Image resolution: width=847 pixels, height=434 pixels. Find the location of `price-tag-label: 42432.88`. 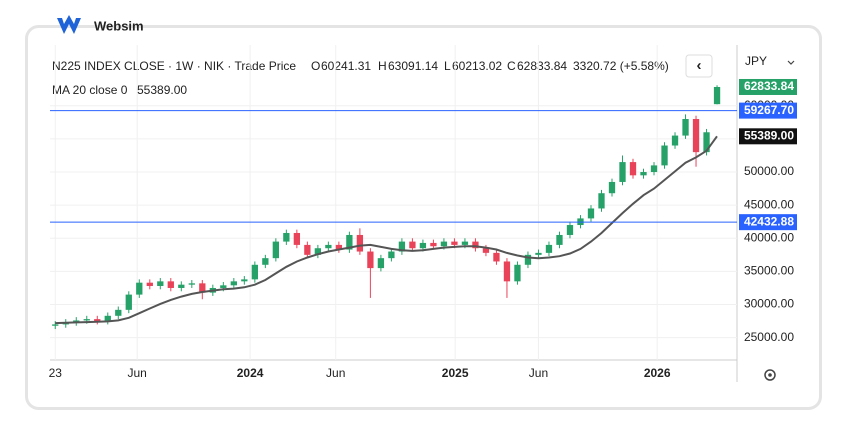

price-tag-label: 42432.88 is located at coordinates (769, 221).